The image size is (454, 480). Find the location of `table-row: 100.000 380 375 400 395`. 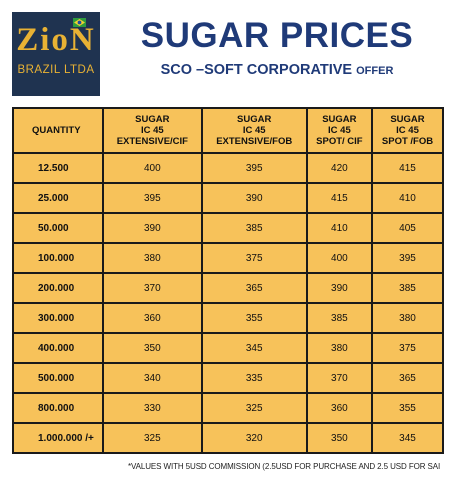

table-row: 100.000 380 375 400 395 is located at coordinates (228, 259).